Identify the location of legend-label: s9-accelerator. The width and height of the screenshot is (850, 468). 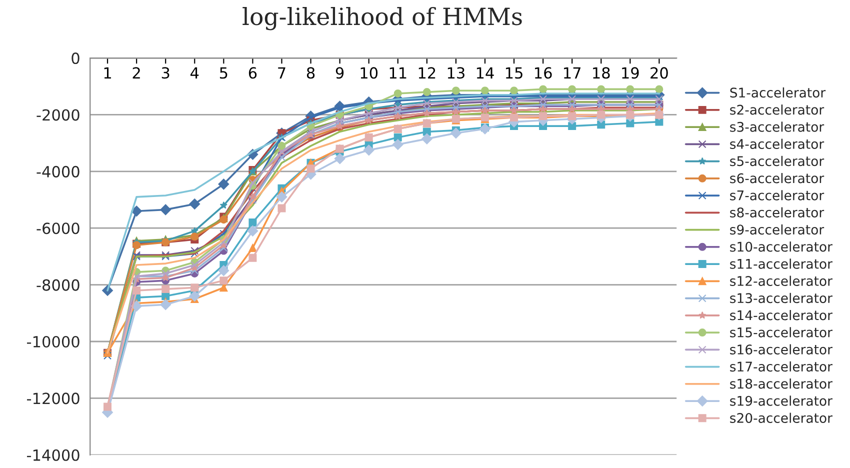
(777, 229).